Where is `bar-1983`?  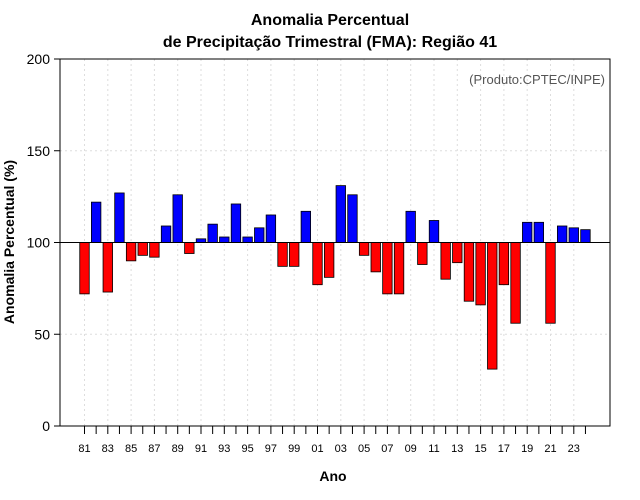 bar-1983 is located at coordinates (107, 267).